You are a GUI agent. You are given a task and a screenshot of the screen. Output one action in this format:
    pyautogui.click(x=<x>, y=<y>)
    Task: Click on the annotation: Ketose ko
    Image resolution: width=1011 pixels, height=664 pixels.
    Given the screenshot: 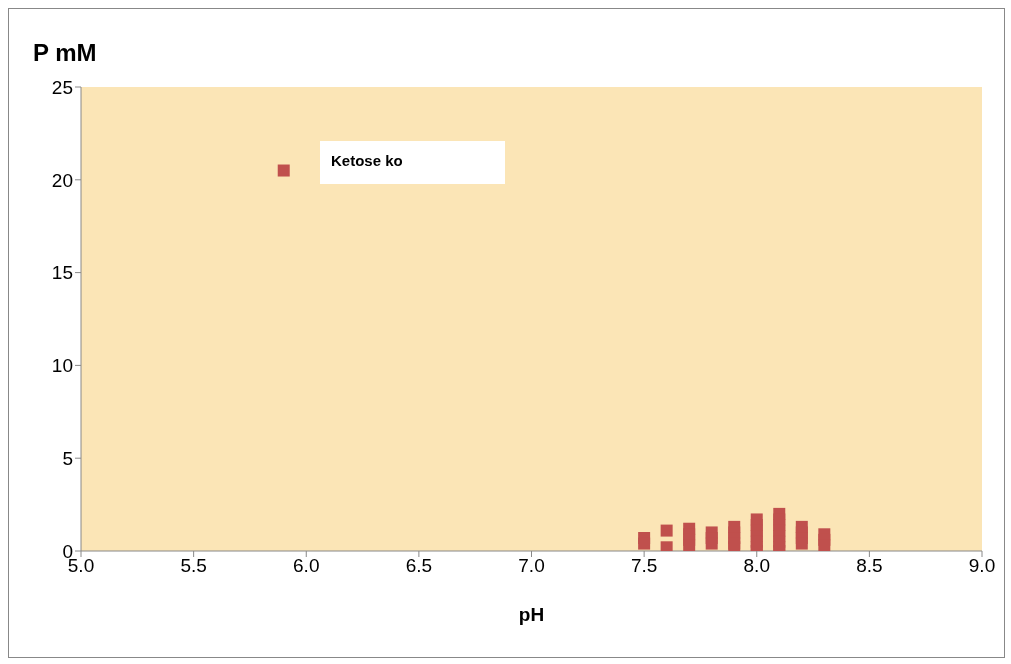 What is the action you would take?
    pyautogui.click(x=367, y=160)
    